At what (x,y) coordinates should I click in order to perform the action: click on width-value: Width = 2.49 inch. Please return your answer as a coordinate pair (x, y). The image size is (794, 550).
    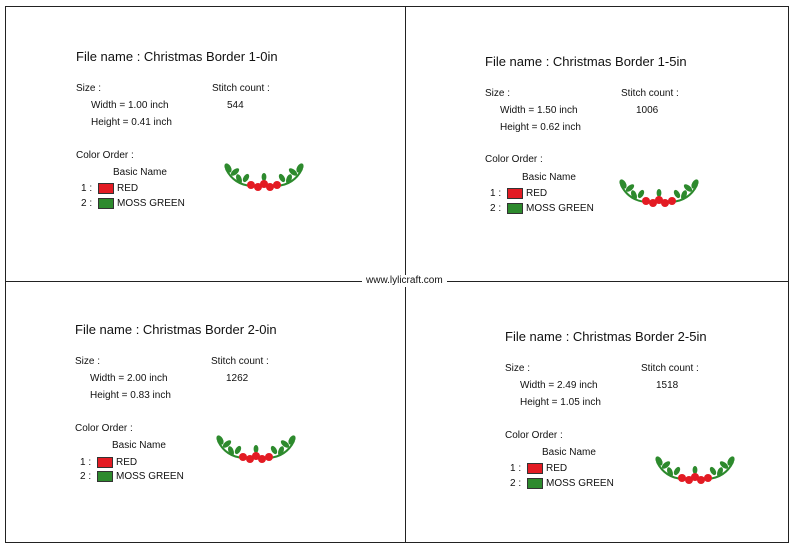
    Looking at the image, I should click on (559, 385).